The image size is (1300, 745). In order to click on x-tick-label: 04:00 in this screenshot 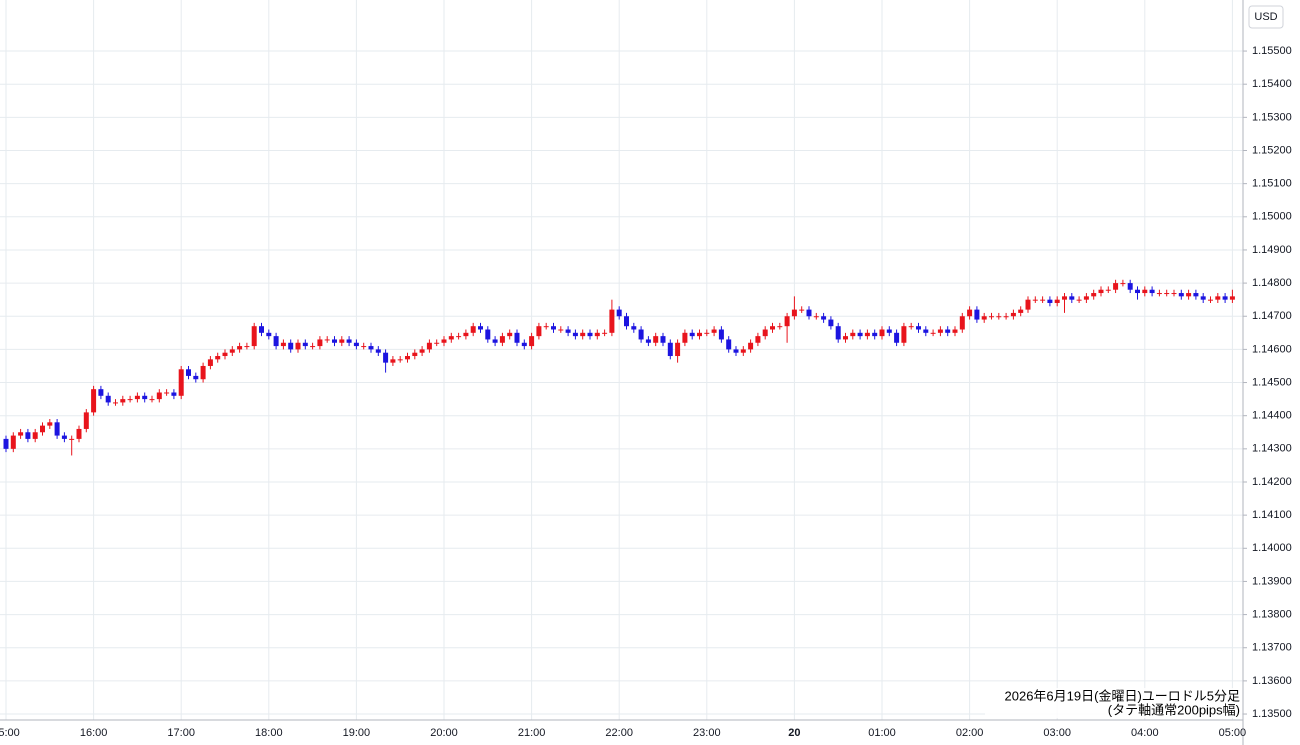, I will do `click(1145, 733)`.